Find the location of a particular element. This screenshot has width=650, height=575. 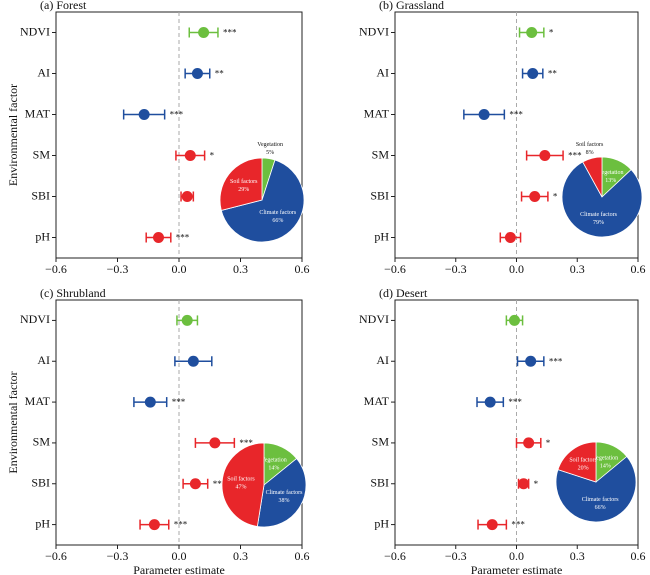

pie-label: Soil factors is located at coordinates (244, 181).